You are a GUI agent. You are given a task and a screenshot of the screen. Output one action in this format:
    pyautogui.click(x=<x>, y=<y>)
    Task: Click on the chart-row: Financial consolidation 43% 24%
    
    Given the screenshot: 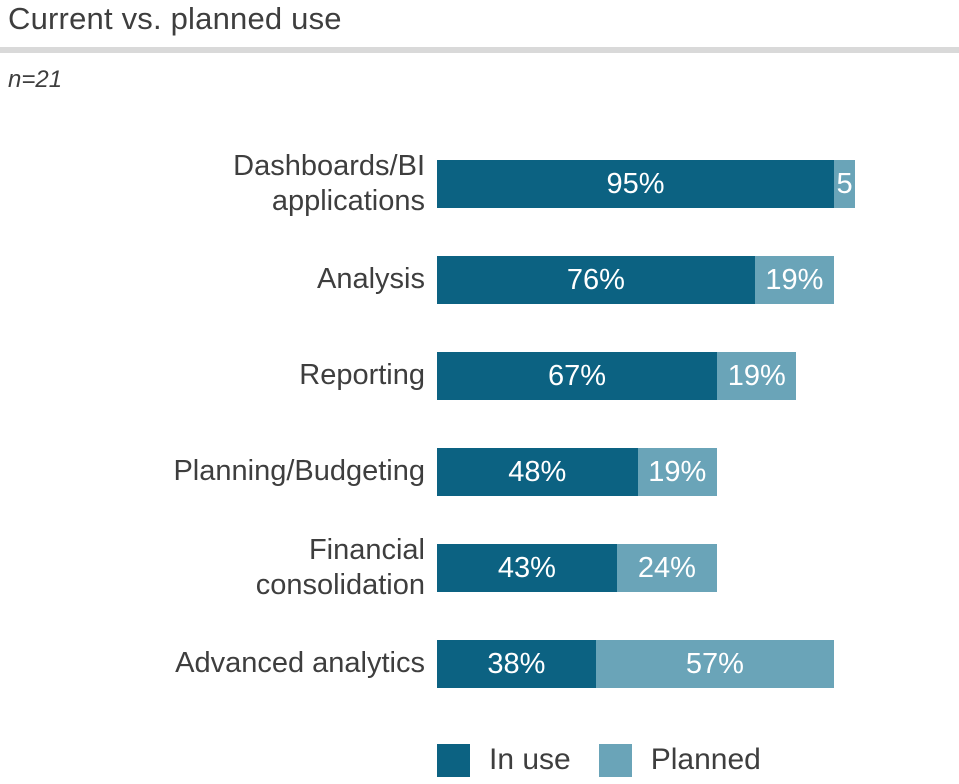 What is the action you would take?
    pyautogui.click(x=479, y=567)
    